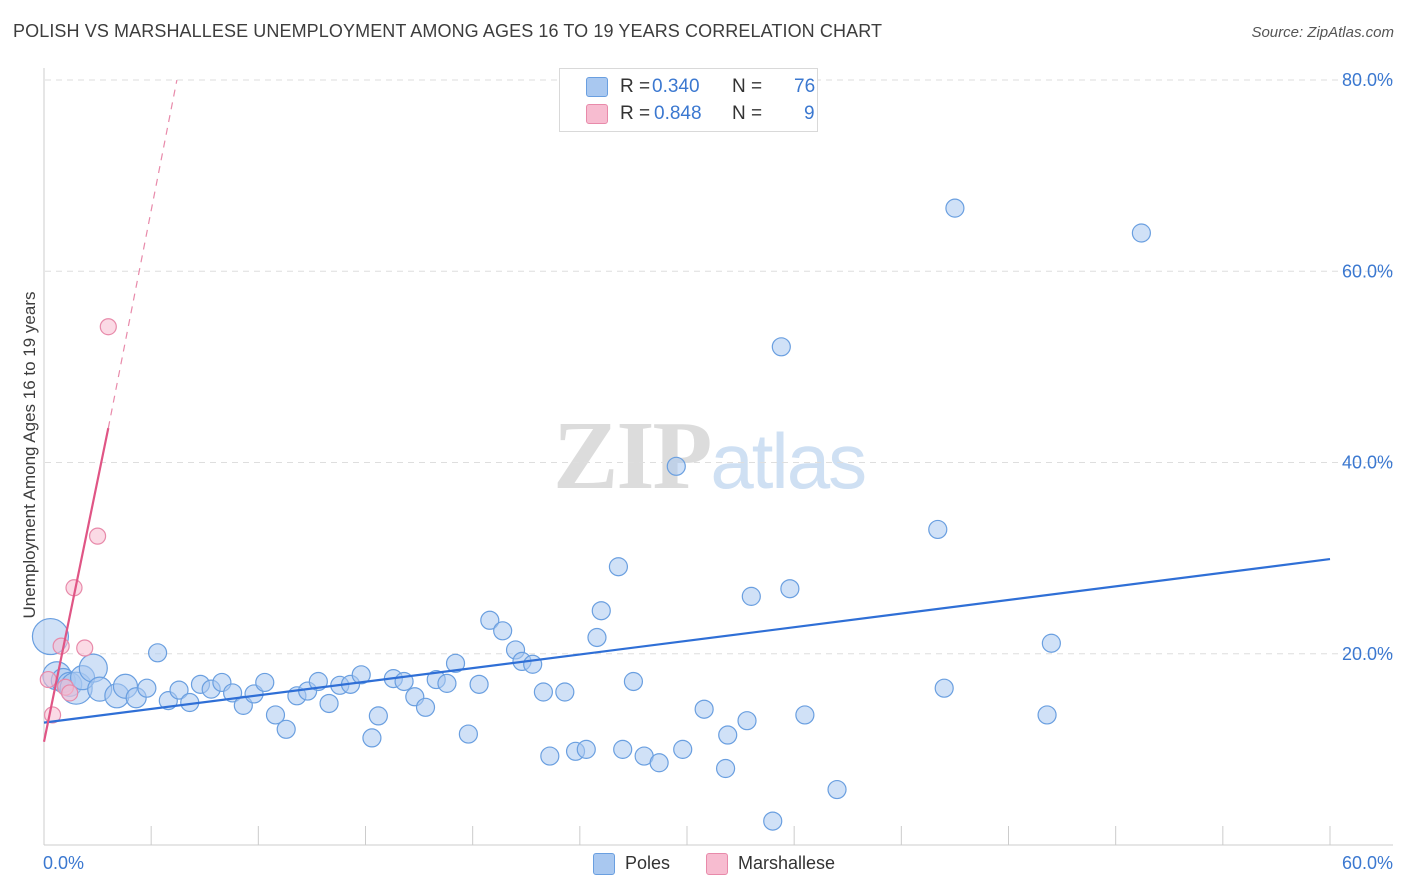 Image resolution: width=1406 pixels, height=892 pixels. What do you see at coordinates (142, 254) in the screenshot?
I see `marshallese-trend-extension` at bounding box center [142, 254].